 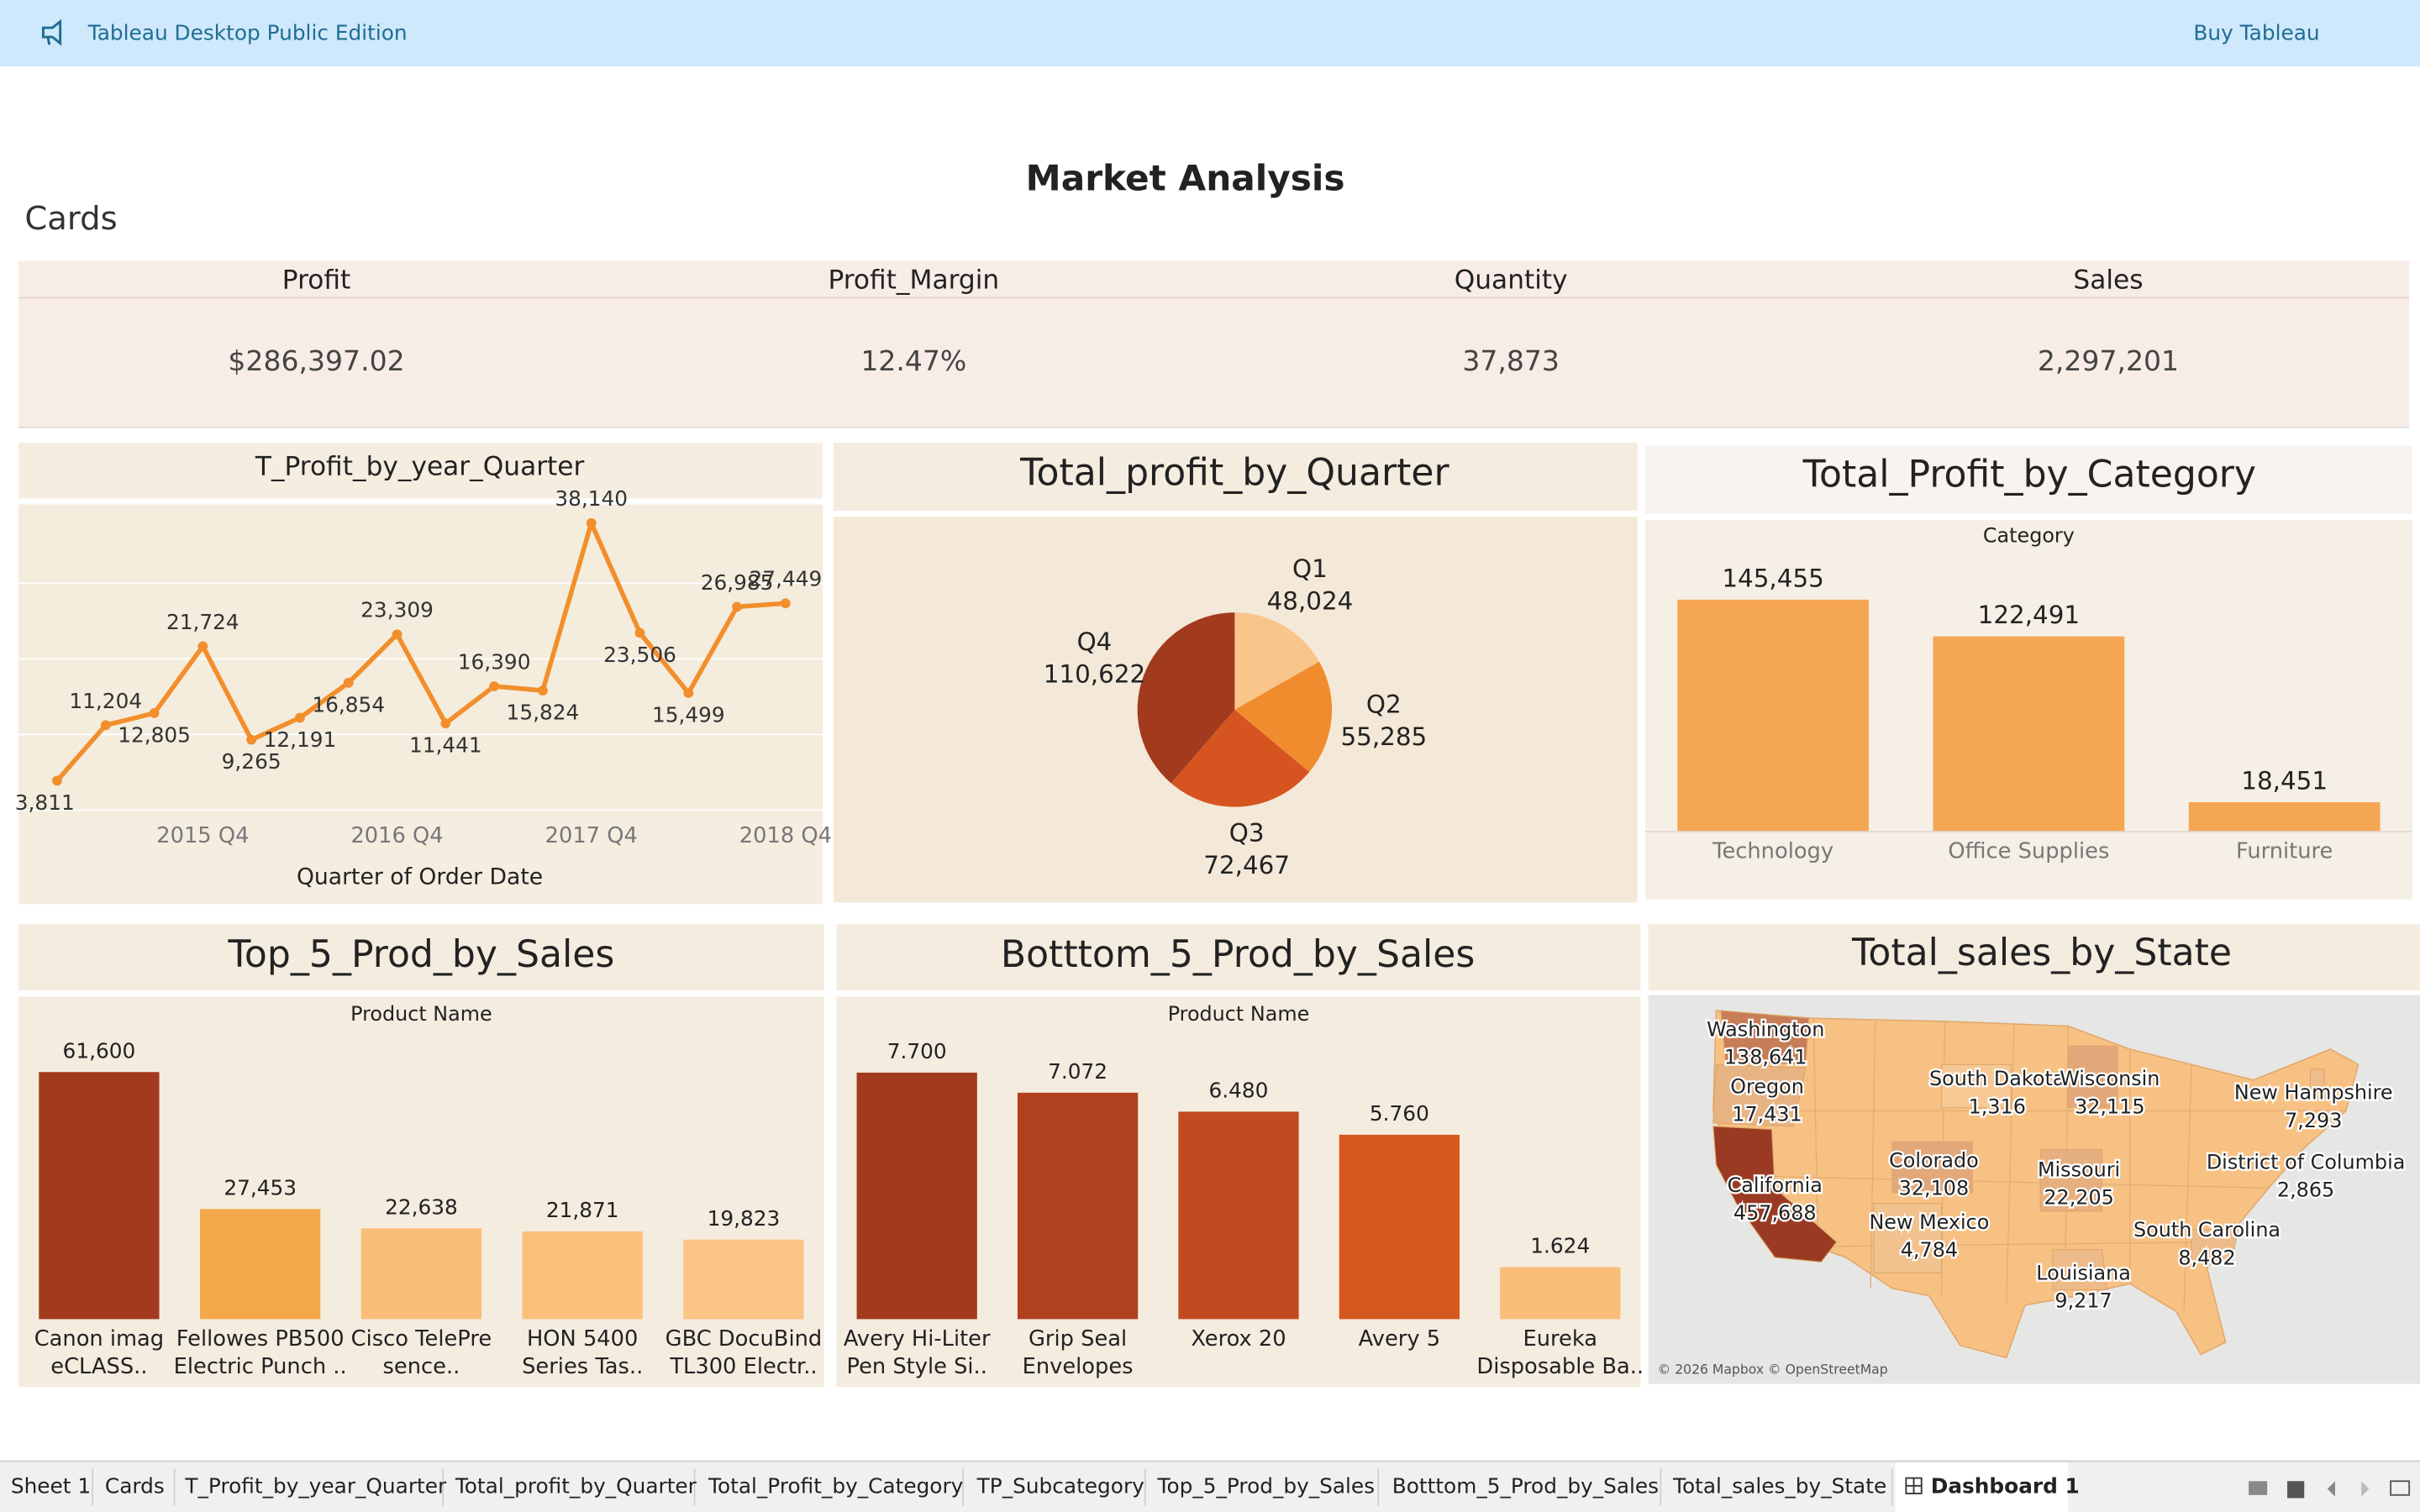 I want to click on app-title: Tableau Desktop Public Edition, so click(x=248, y=32).